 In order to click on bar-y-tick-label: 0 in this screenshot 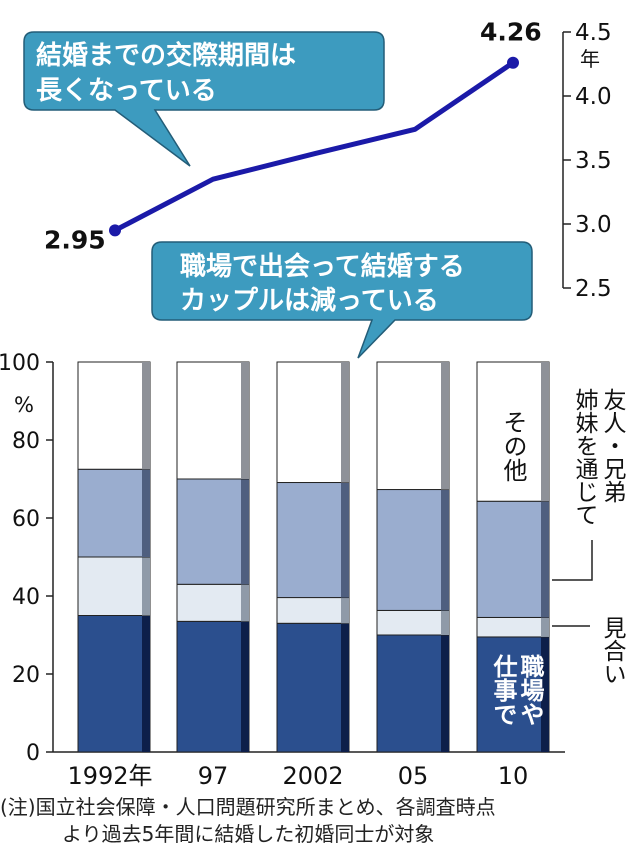, I will do `click(33, 753)`.